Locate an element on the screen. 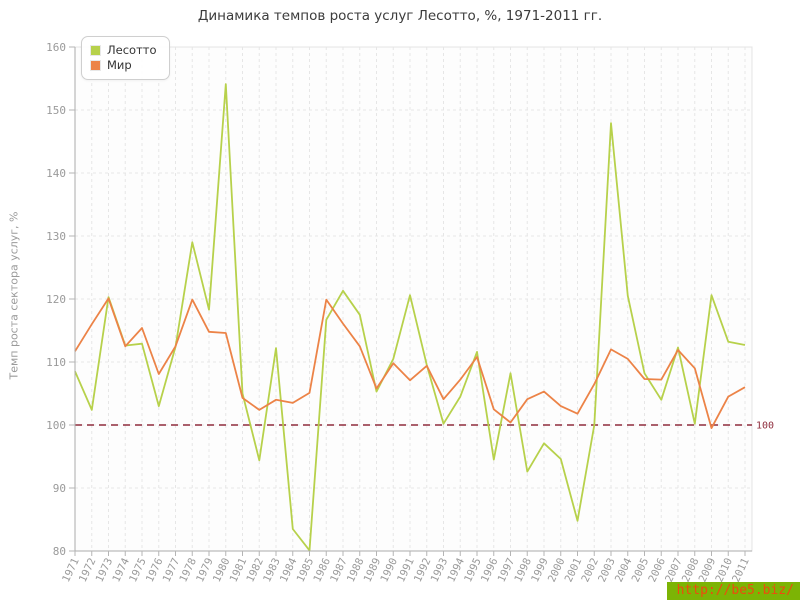 The width and height of the screenshot is (800, 600). legend: Лесотто Мир is located at coordinates (125, 58).